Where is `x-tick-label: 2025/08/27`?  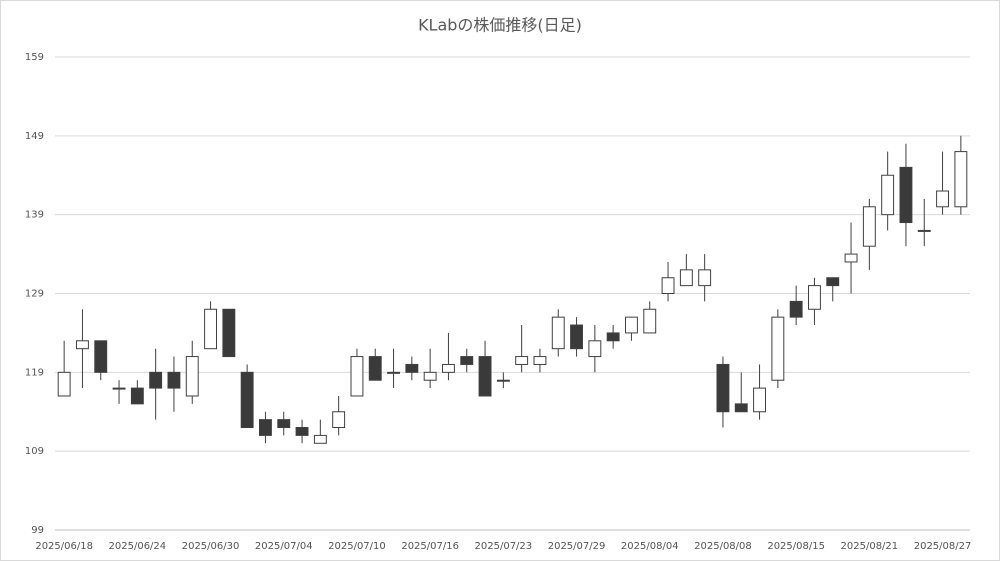 x-tick-label: 2025/08/27 is located at coordinates (943, 546).